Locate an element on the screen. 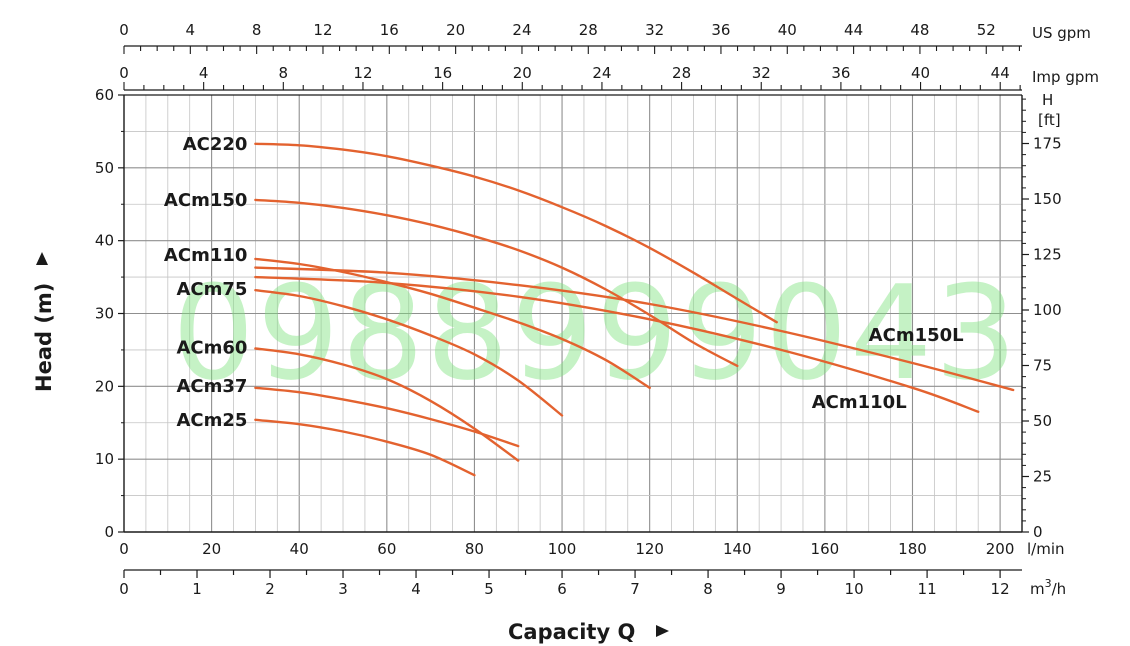  us-gpm-tick-label: 52 is located at coordinates (986, 30).